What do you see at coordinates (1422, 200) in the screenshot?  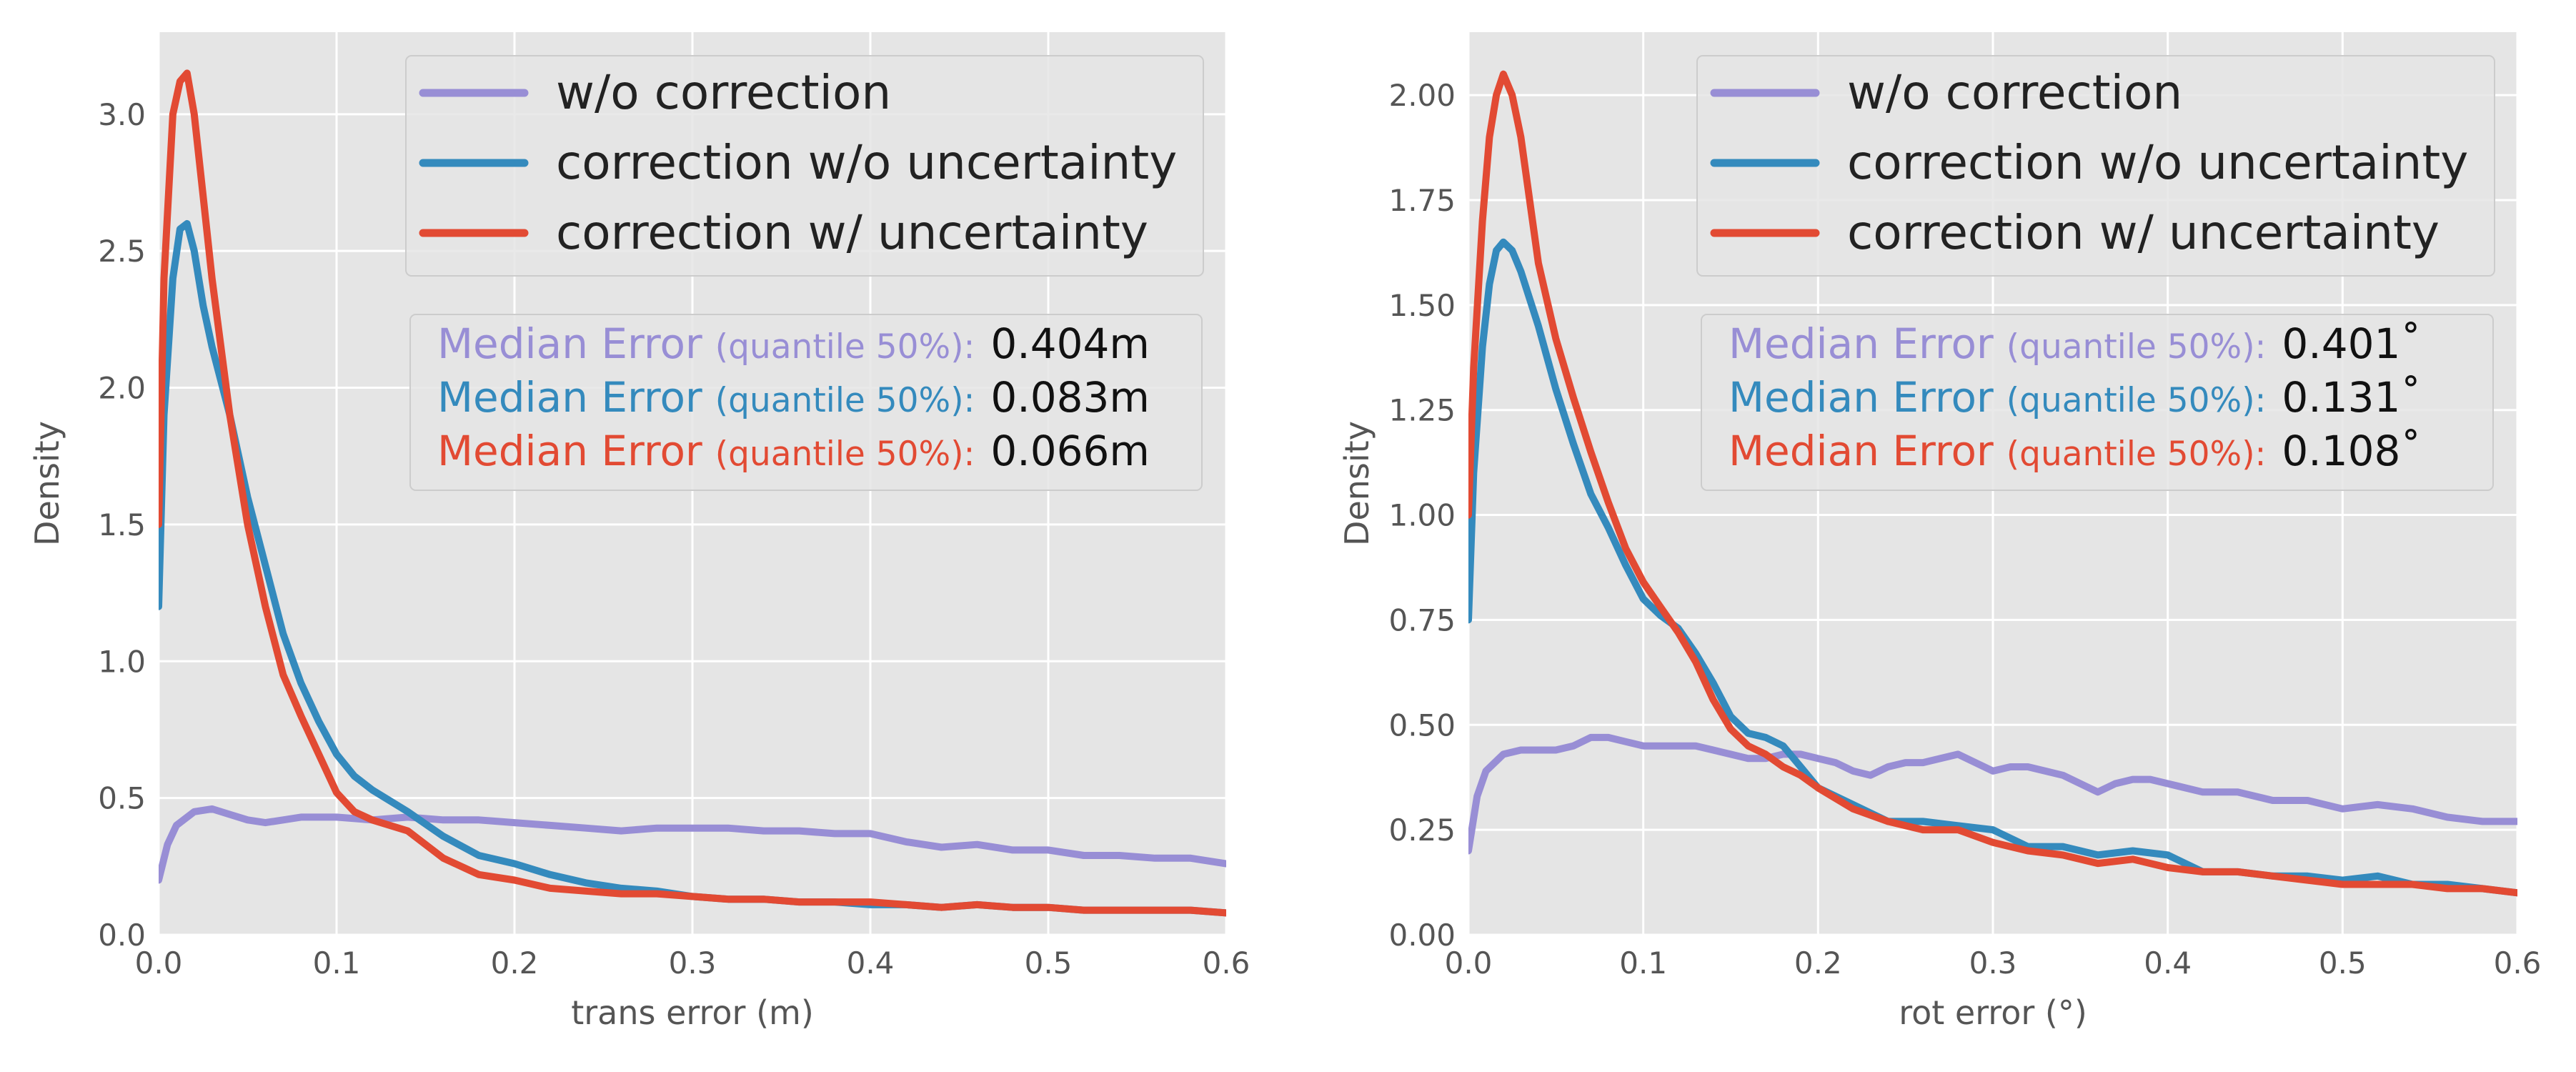 I see `y-tick-label: 1.75` at bounding box center [1422, 200].